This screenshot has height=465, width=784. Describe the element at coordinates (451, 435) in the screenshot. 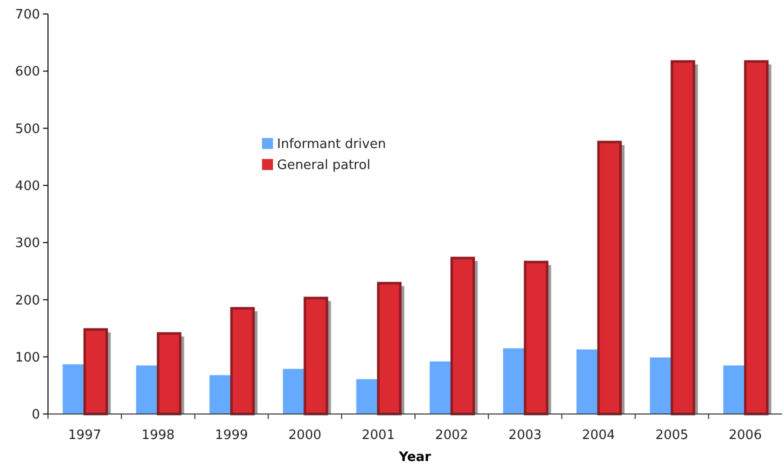

I see `x-tick-label: 2002` at that location.